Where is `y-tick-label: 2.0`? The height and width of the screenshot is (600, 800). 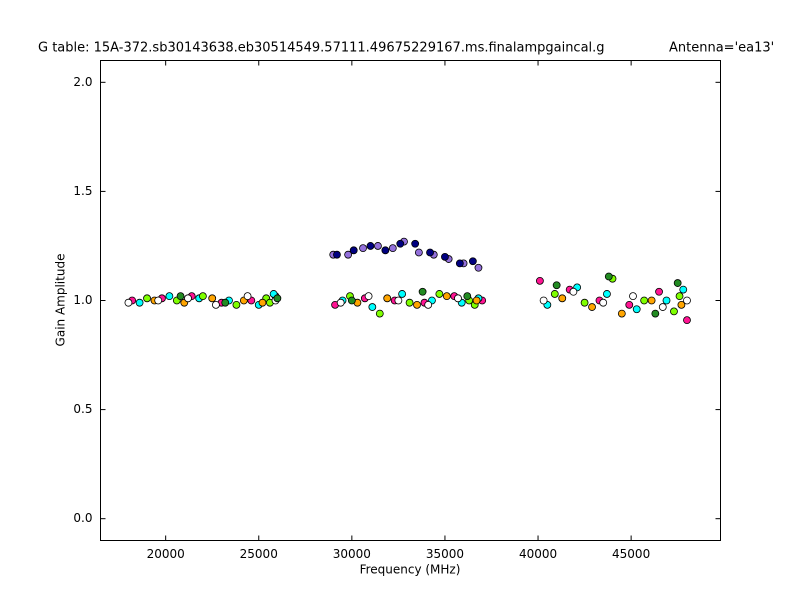 y-tick-label: 2.0 is located at coordinates (82, 82).